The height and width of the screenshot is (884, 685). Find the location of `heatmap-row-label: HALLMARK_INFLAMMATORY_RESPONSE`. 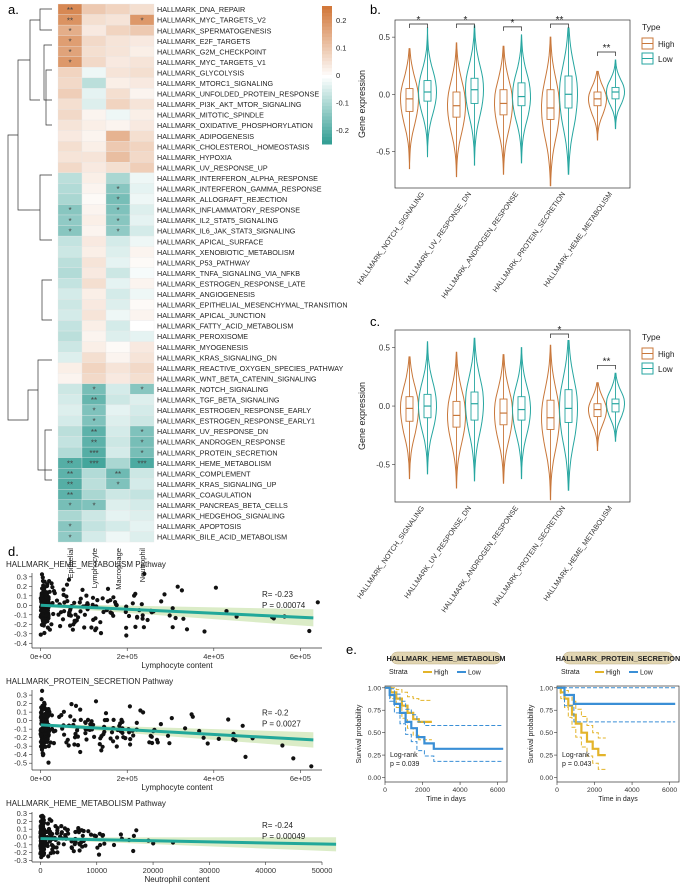

heatmap-row-label: HALLMARK_INFLAMMATORY_RESPONSE is located at coordinates (228, 210).